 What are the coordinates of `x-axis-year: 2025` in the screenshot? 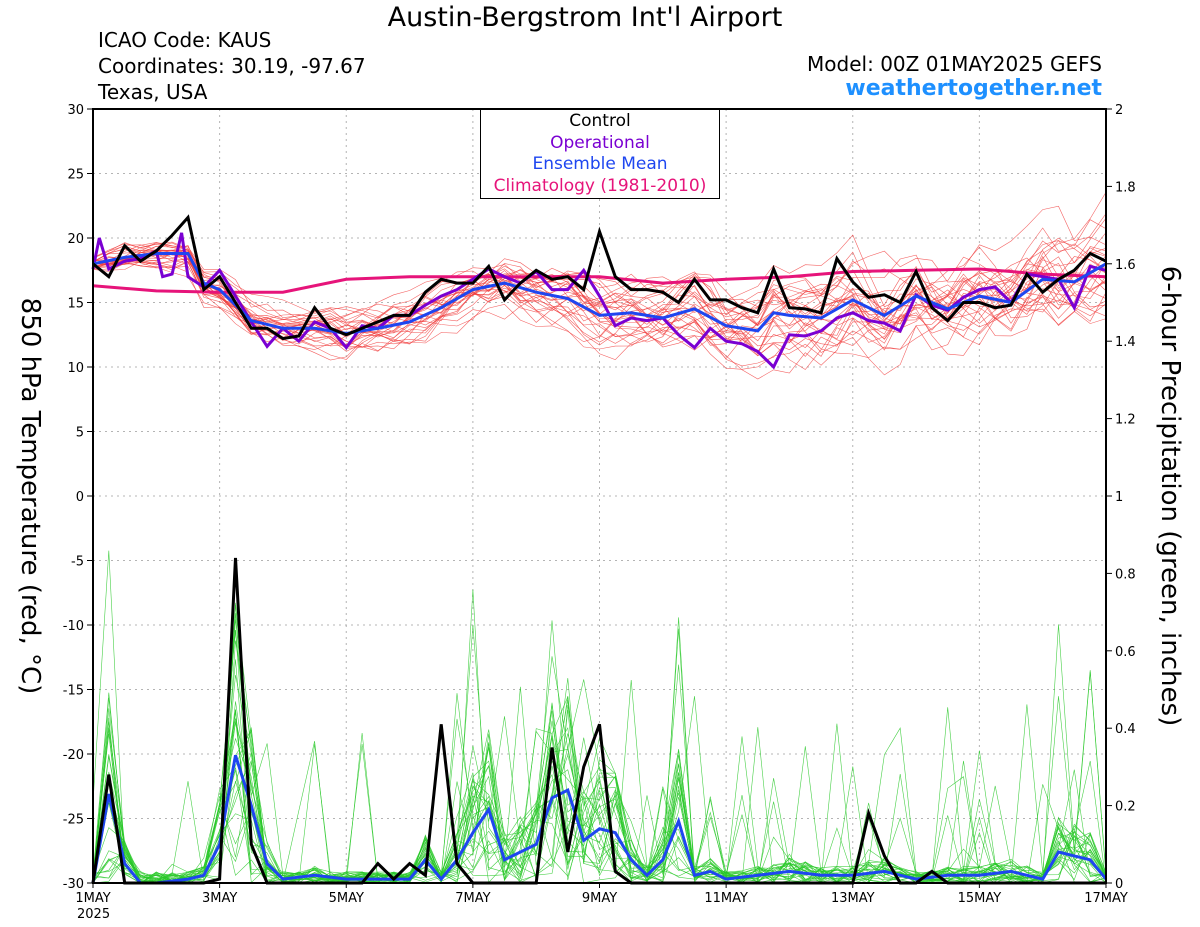 It's located at (94, 914).